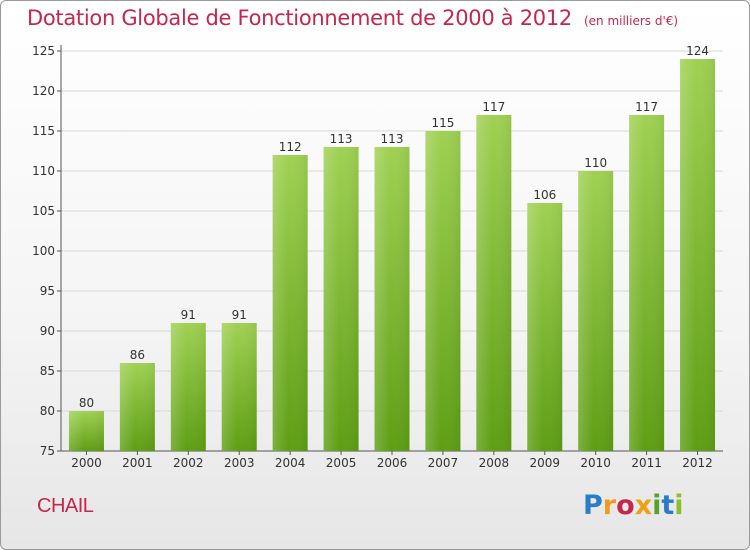  What do you see at coordinates (643, 505) in the screenshot?
I see `logo-letter: x` at bounding box center [643, 505].